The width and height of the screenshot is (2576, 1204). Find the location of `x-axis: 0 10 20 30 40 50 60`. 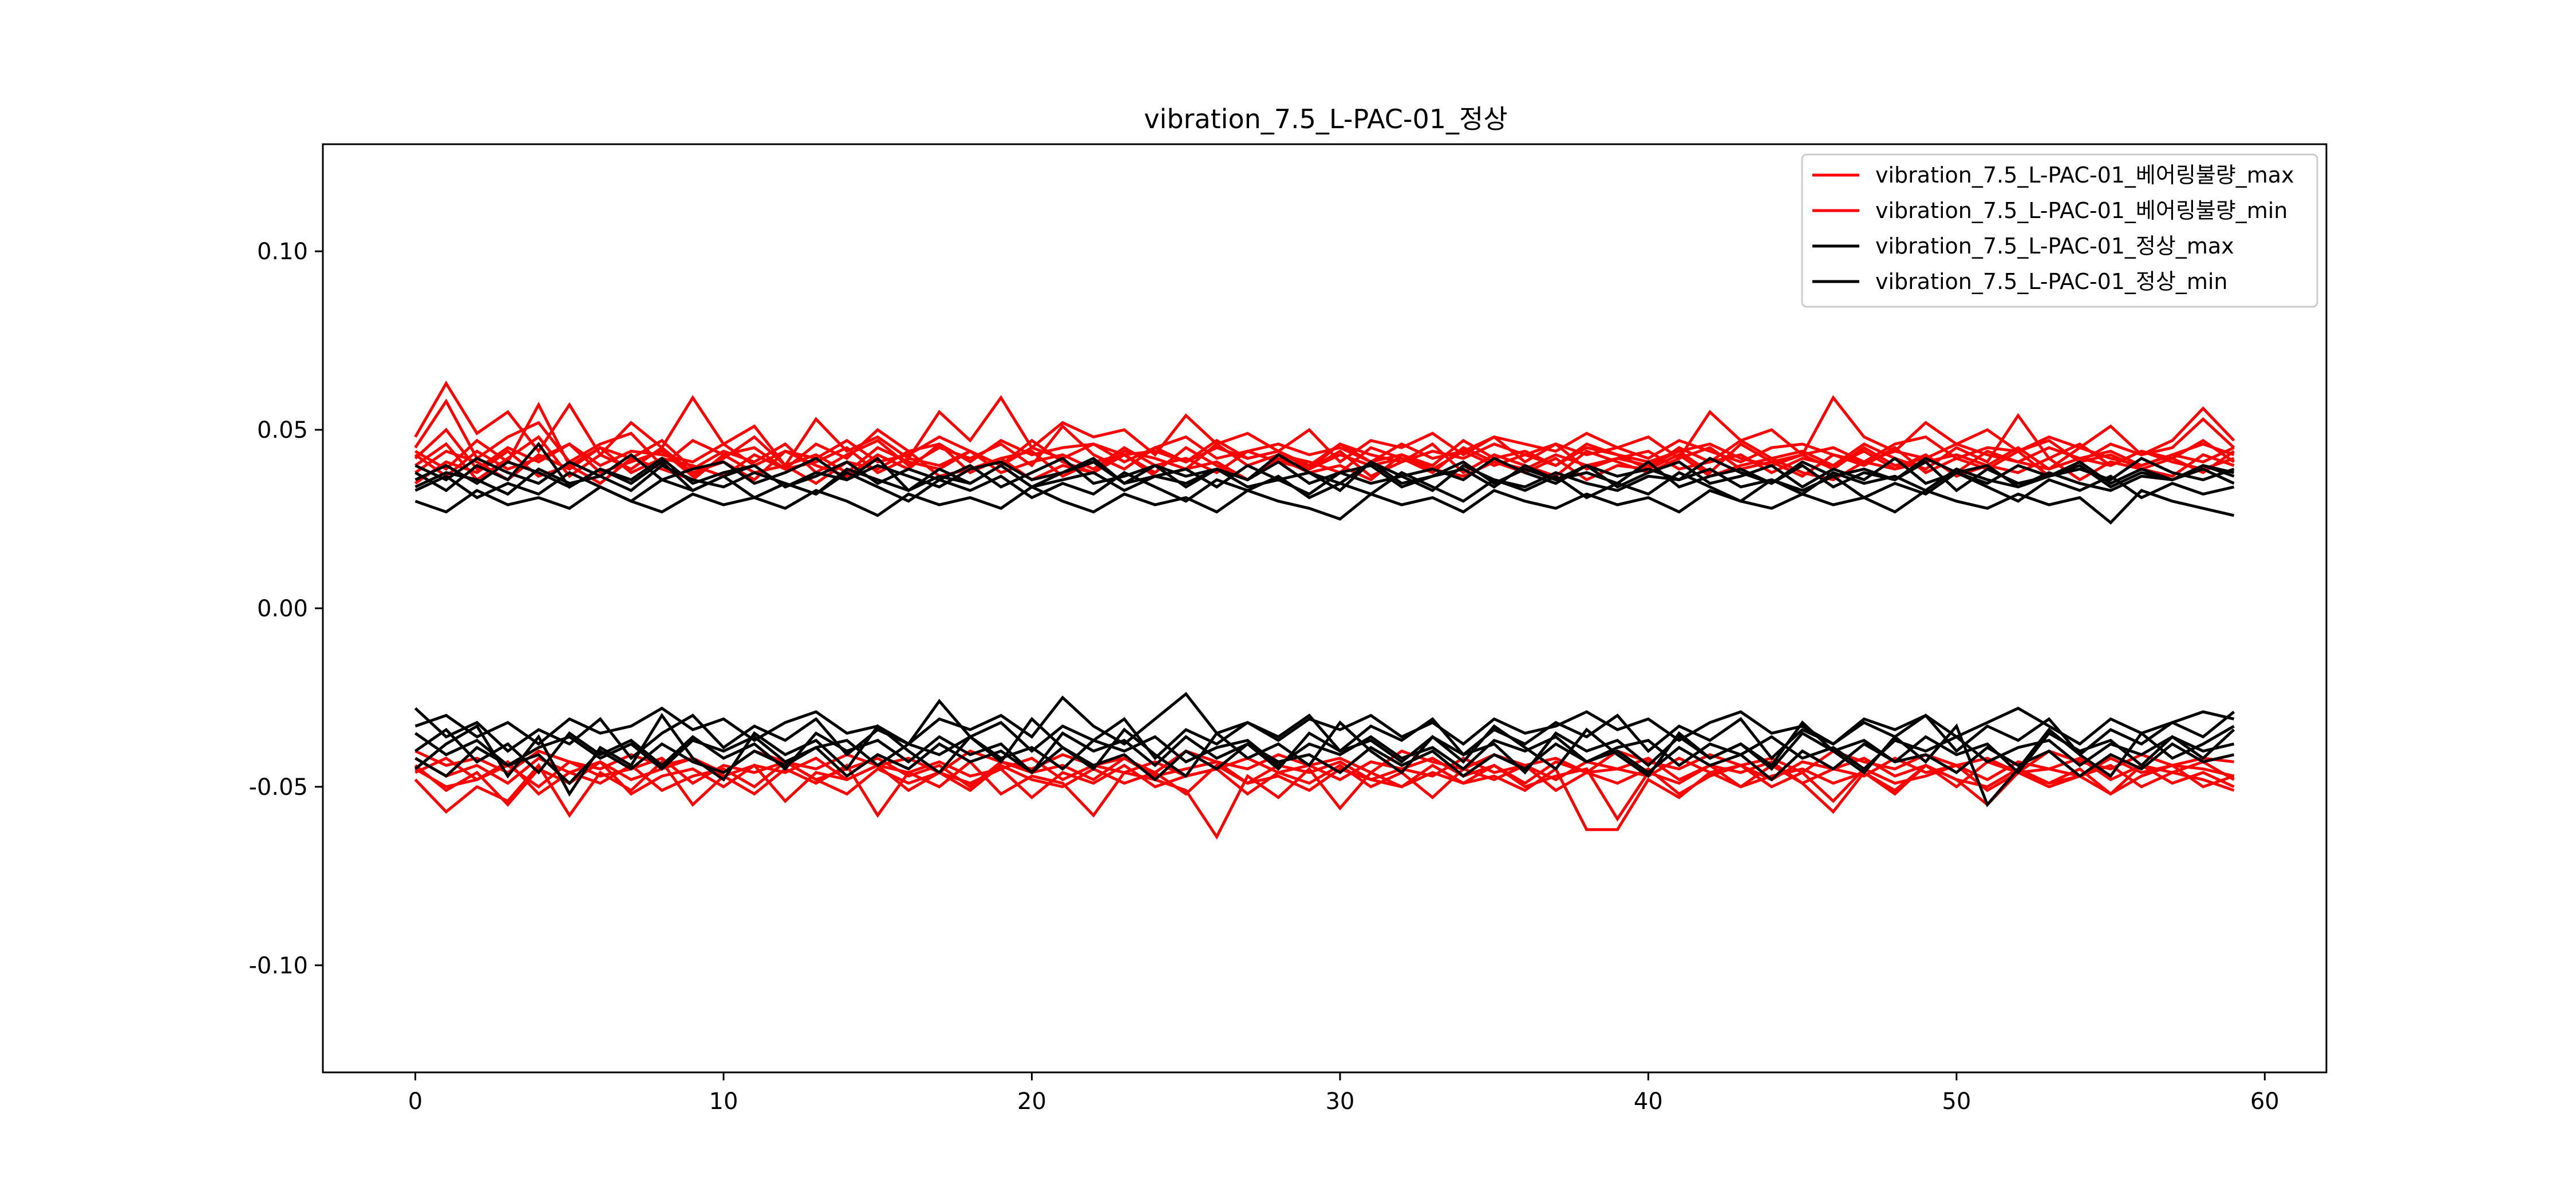

x-axis: 0 10 20 30 40 50 60 is located at coordinates (1343, 1093).